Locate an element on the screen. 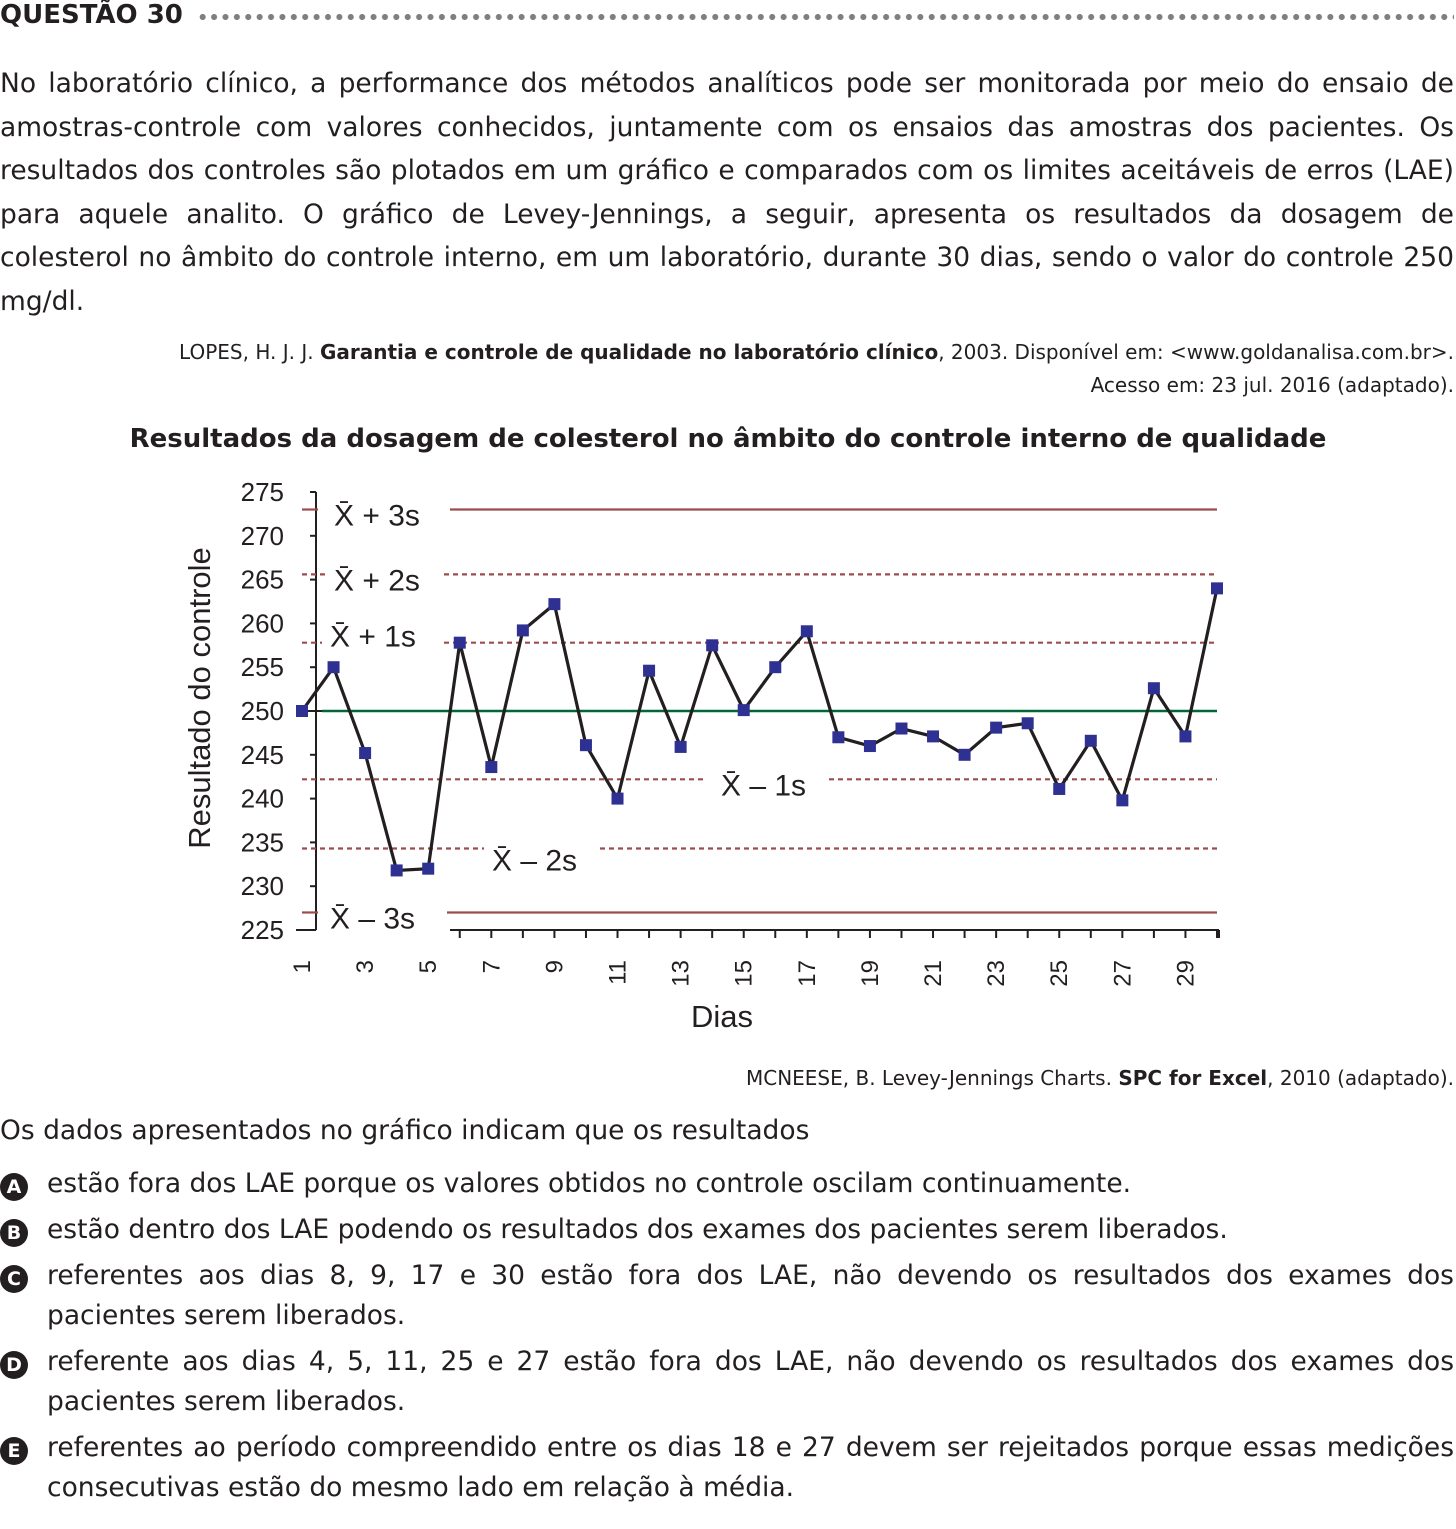  y-tick-label: 245 is located at coordinates (262, 755).